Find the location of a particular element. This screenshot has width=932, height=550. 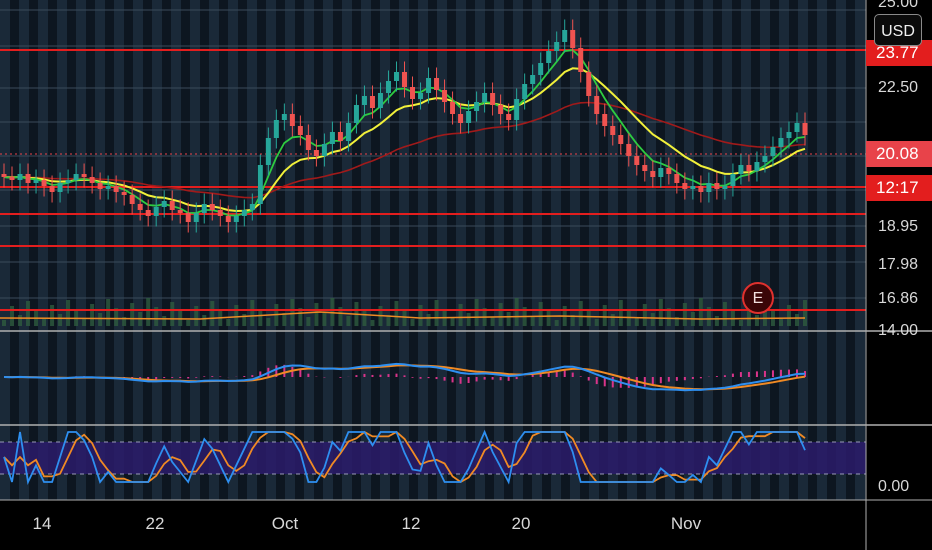

earnings-badge: E is located at coordinates (758, 298).